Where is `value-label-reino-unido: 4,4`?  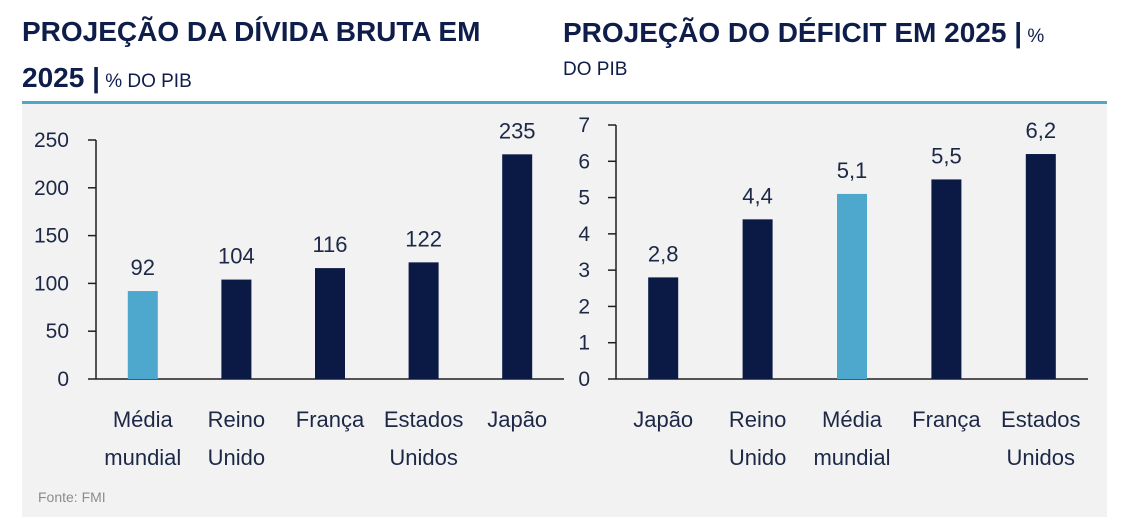 value-label-reino-unido: 4,4 is located at coordinates (757, 195).